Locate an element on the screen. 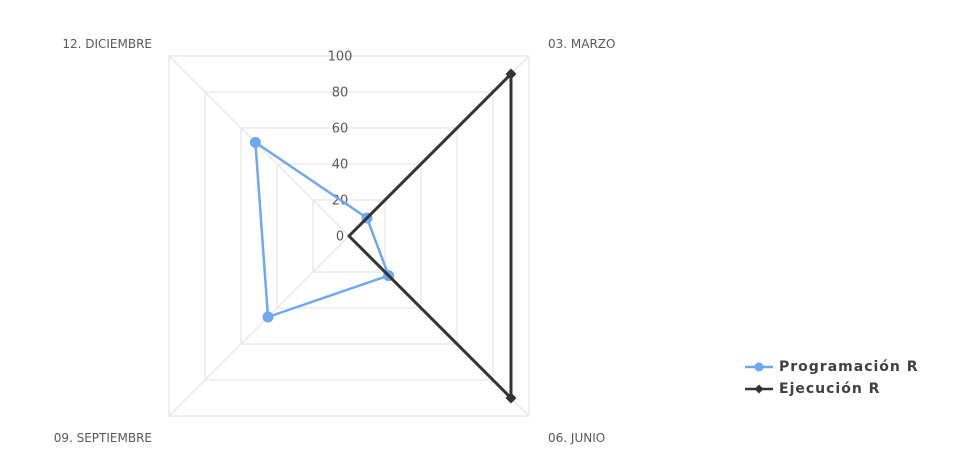 The width and height of the screenshot is (966, 449). tick-label: 40 is located at coordinates (340, 165).